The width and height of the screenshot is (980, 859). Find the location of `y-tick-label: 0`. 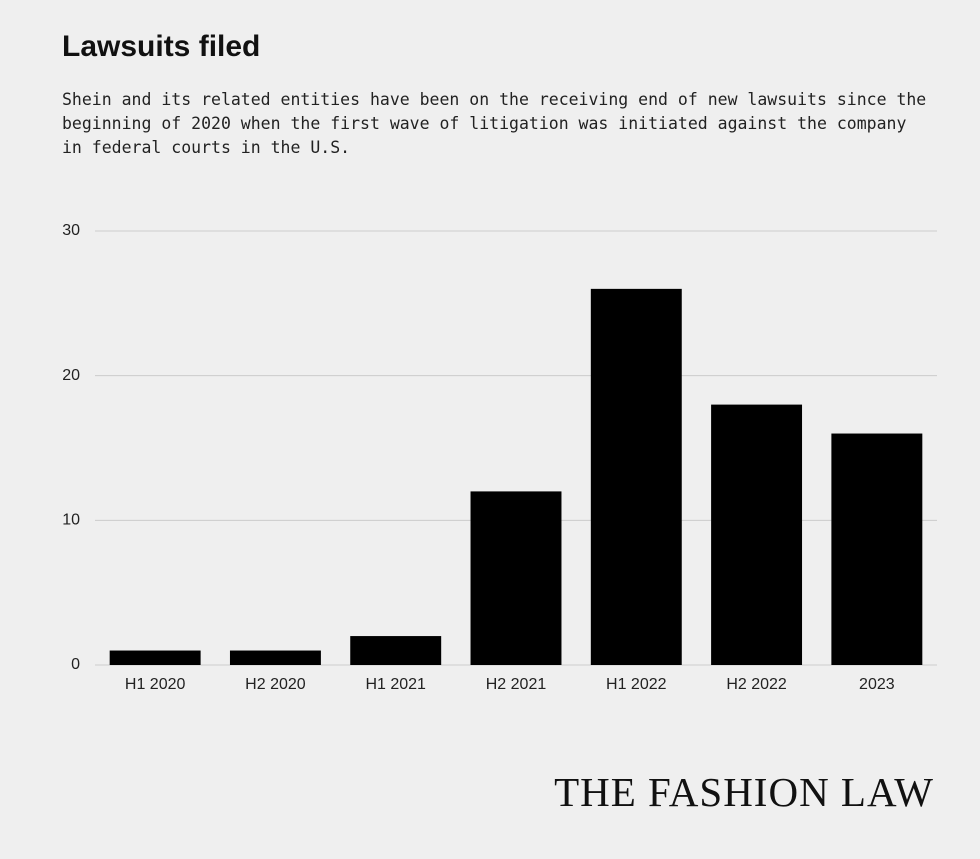

y-tick-label: 0 is located at coordinates (75, 664).